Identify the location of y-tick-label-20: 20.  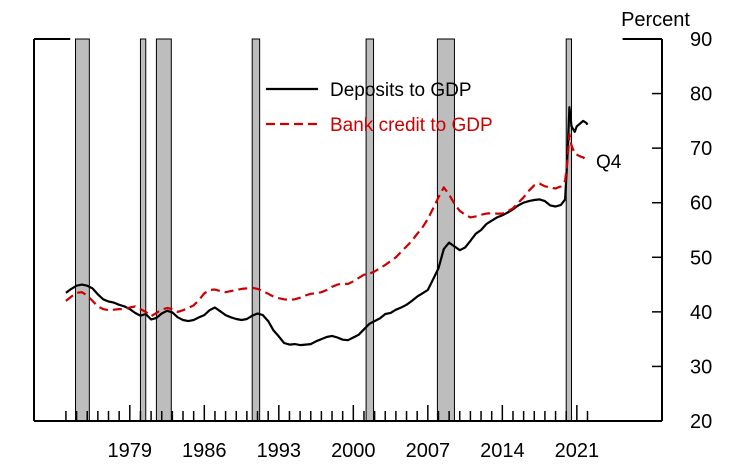
(701, 422).